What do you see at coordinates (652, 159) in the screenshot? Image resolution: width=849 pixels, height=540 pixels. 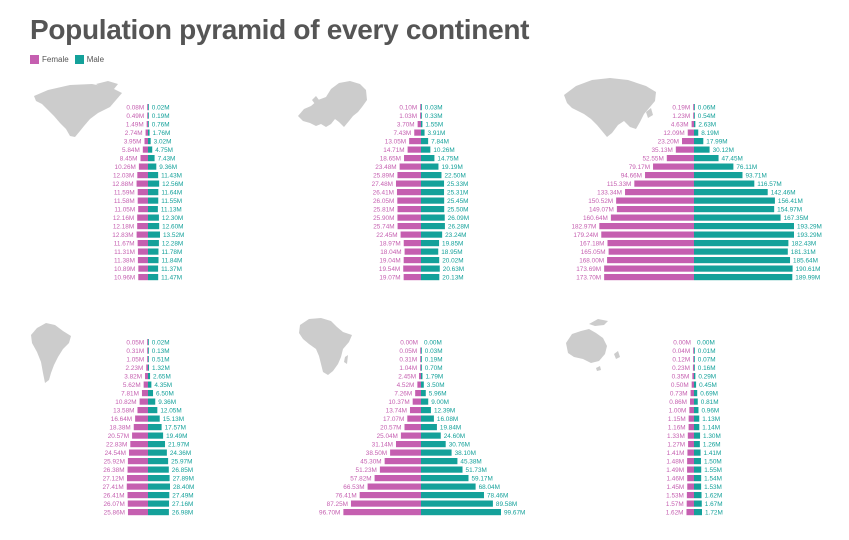 I see `female-value-label: 52.55M` at bounding box center [652, 159].